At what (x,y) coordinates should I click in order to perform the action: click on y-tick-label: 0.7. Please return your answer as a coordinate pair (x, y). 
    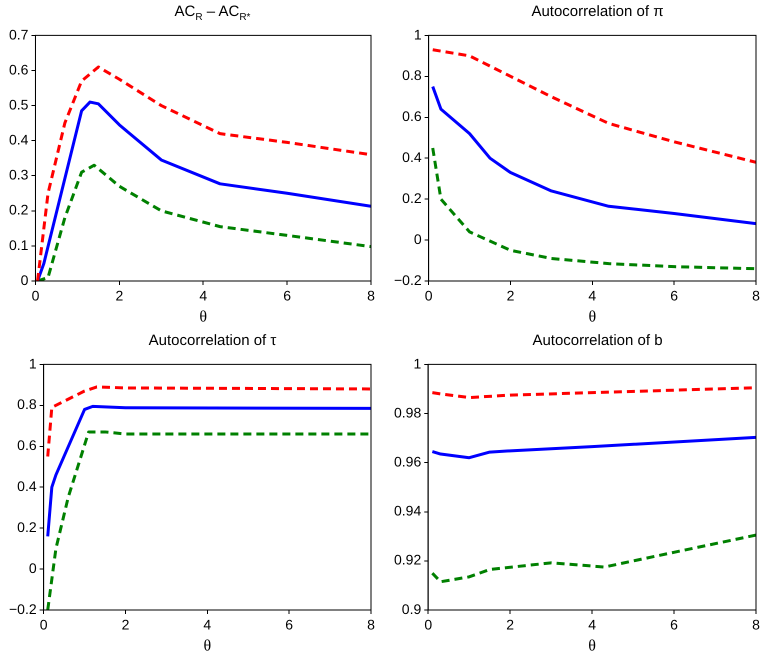
    Looking at the image, I should click on (18, 34).